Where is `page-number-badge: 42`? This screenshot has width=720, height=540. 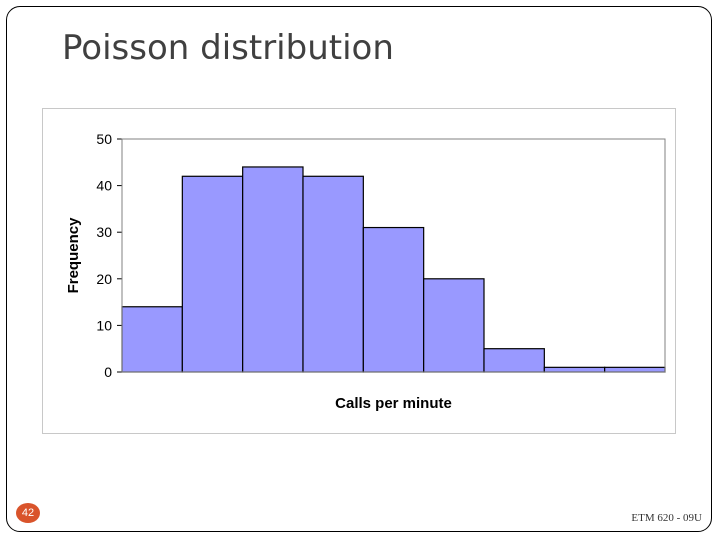
page-number-badge: 42 is located at coordinates (28, 513).